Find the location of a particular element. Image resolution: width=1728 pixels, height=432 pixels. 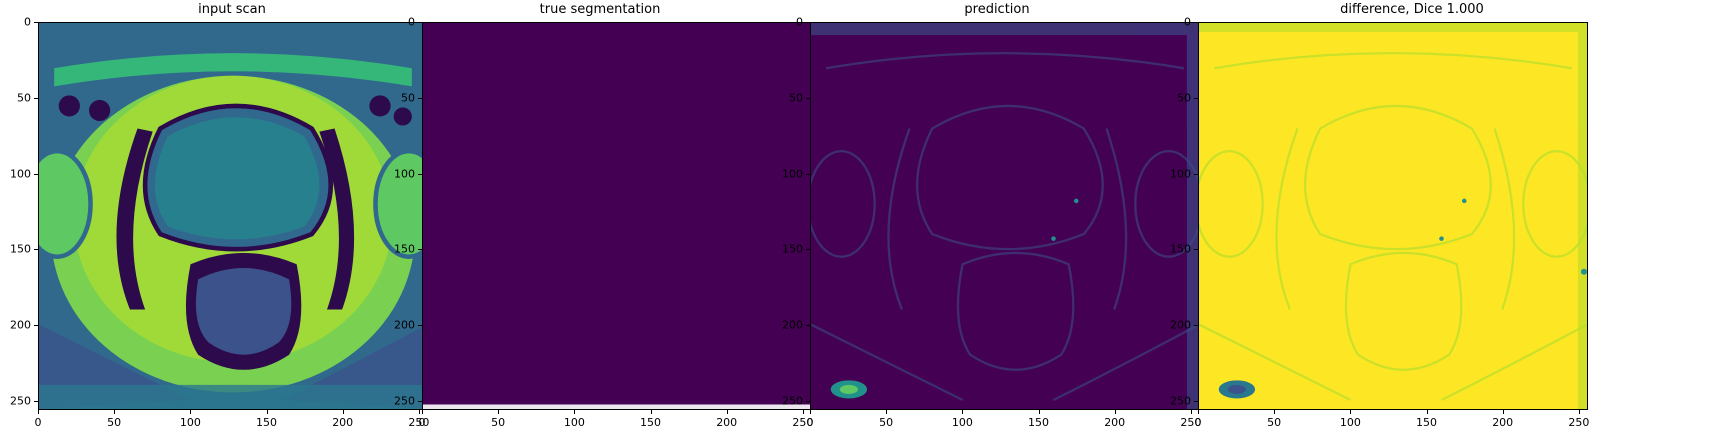

panel-title: input scan is located at coordinates (232, 9).